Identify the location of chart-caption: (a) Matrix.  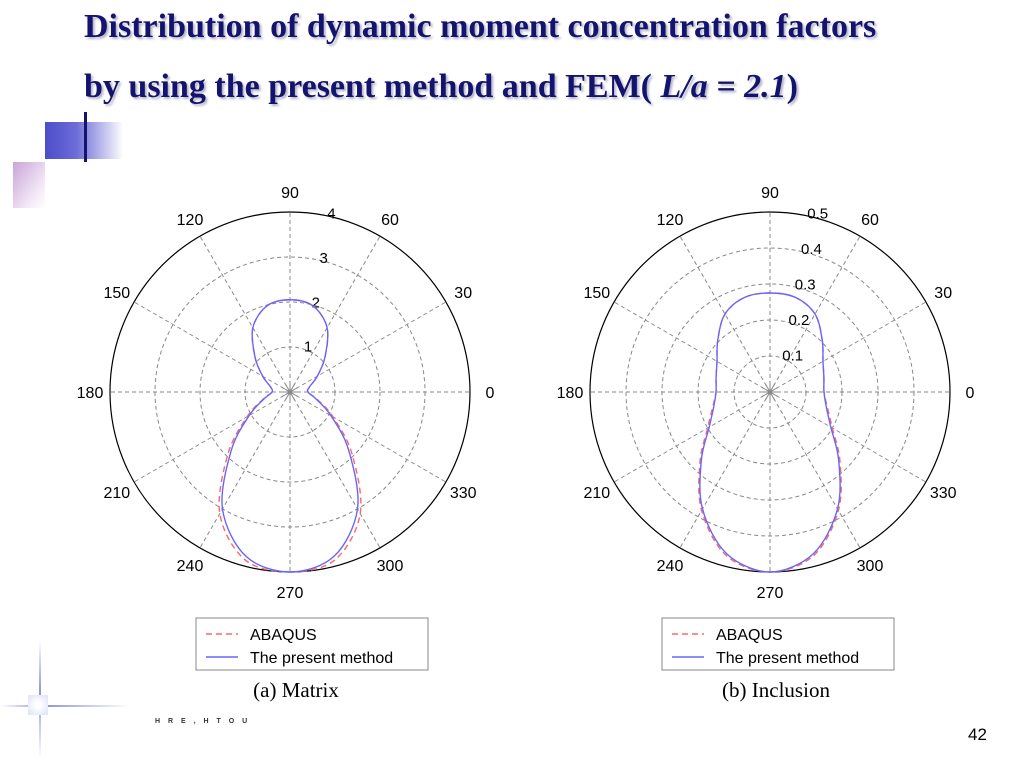
(296, 690).